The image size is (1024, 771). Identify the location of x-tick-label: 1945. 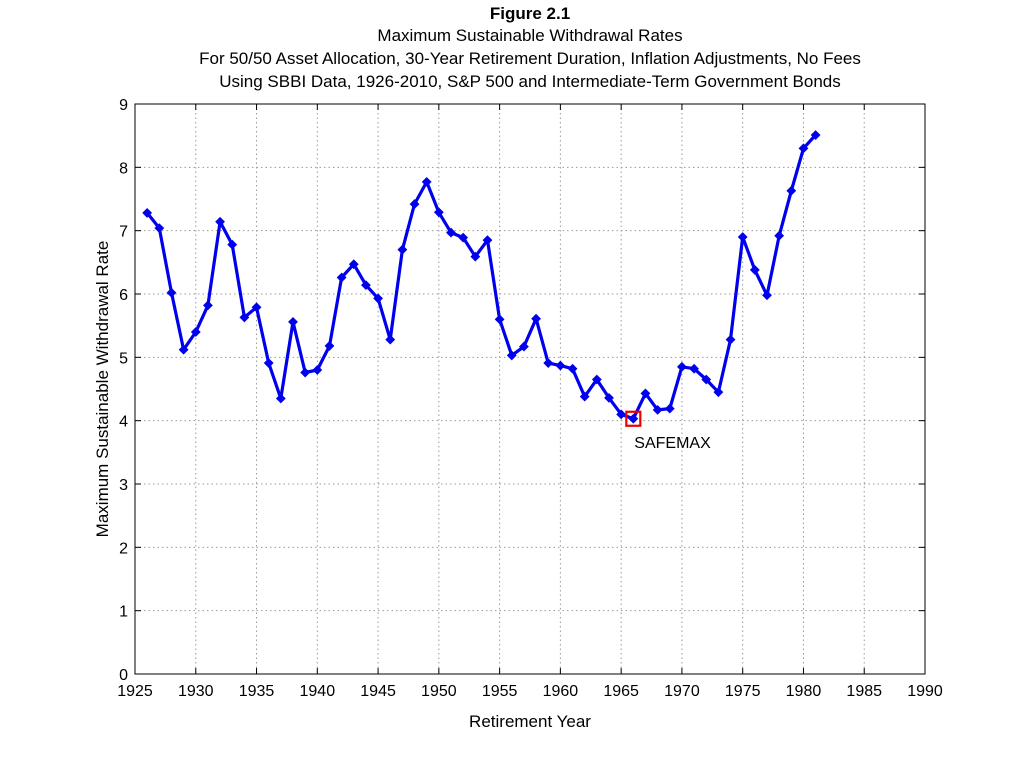
(378, 691).